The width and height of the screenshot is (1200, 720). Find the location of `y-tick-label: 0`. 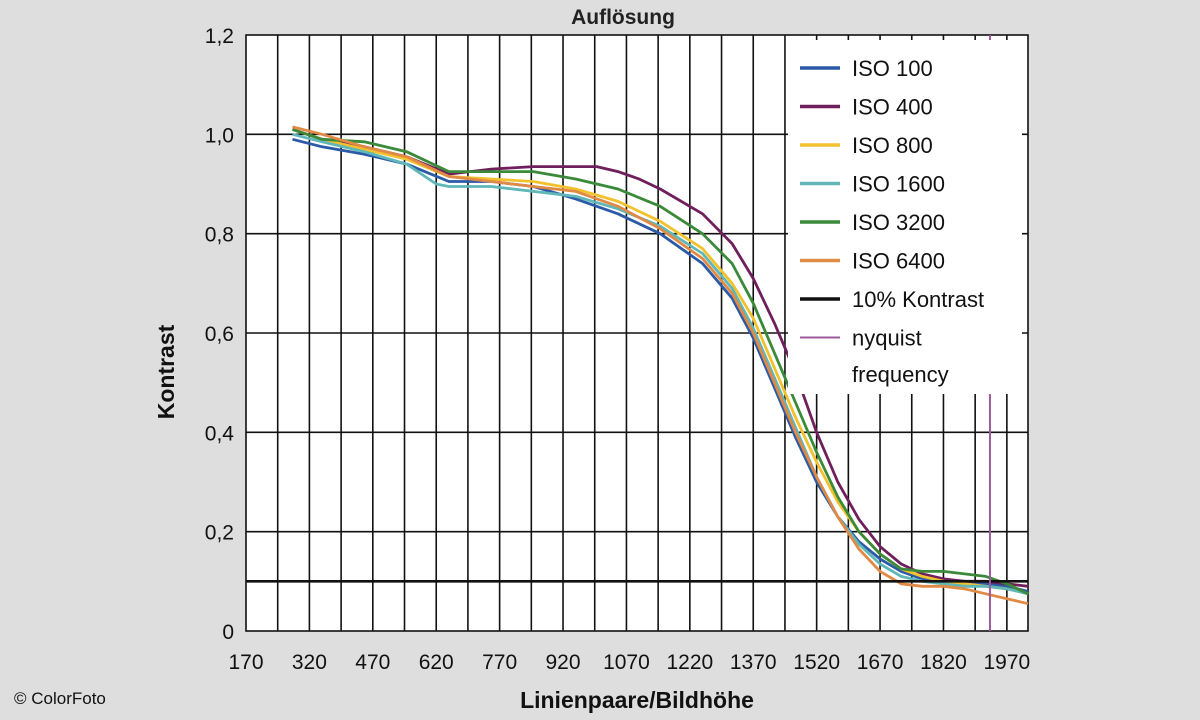

y-tick-label: 0 is located at coordinates (228, 632).